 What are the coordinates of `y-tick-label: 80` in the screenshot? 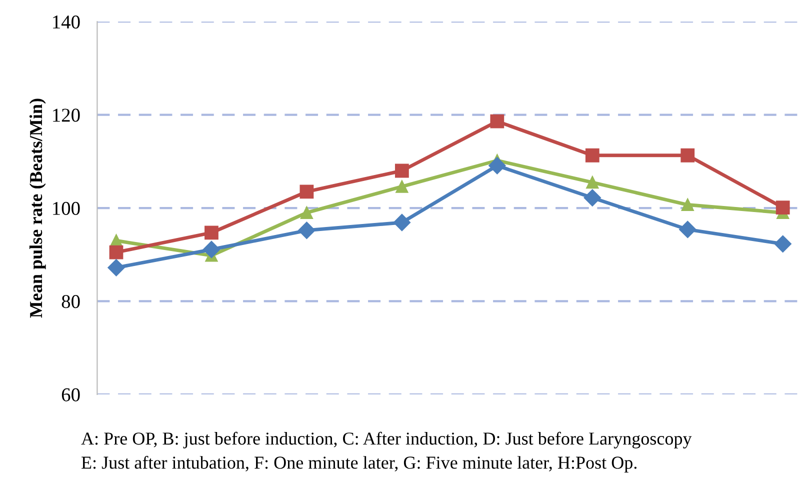 It's located at (71, 301).